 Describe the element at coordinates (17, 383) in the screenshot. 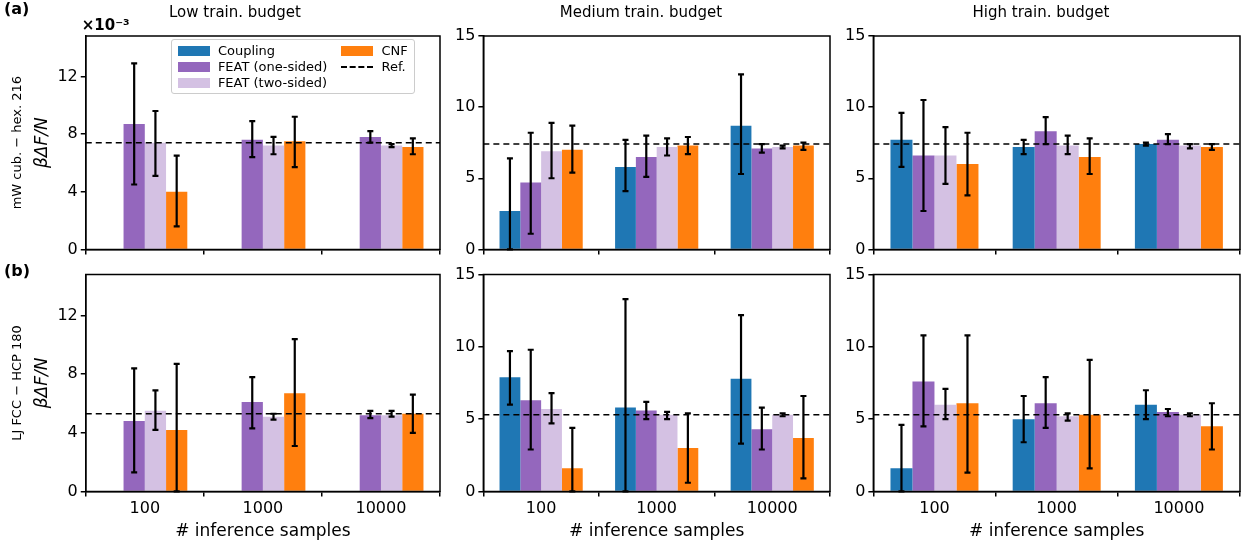

I see `text: LJ FCC − HCP 180` at that location.